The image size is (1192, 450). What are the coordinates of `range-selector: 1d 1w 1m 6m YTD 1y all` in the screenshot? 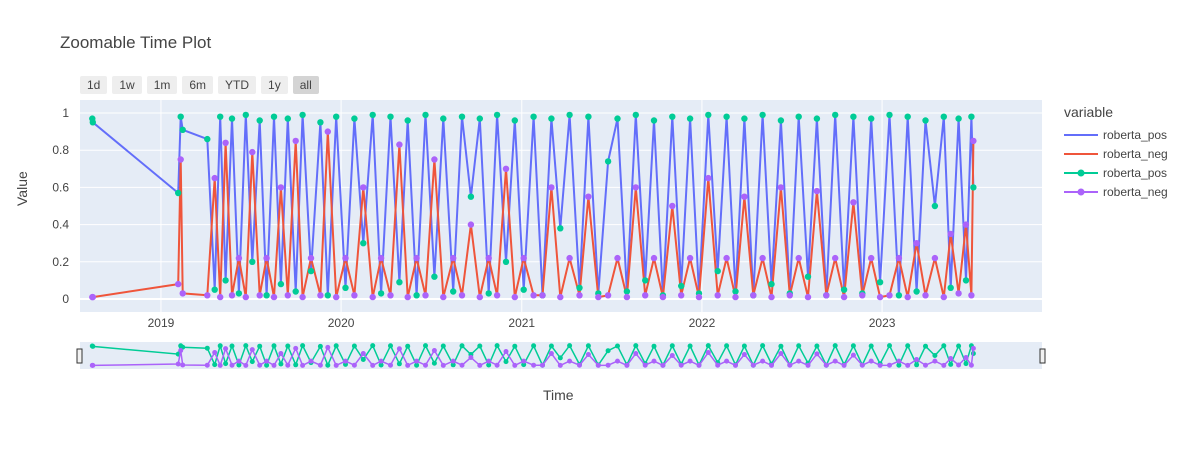 It's located at (202, 85).